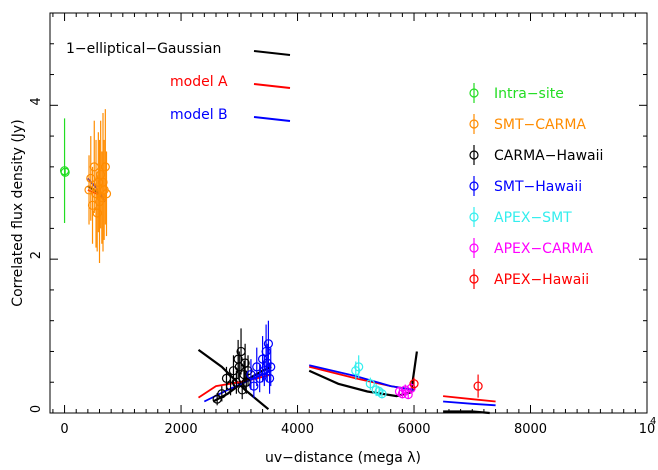  I want to click on x-tick-label: 2000, so click(181, 429).